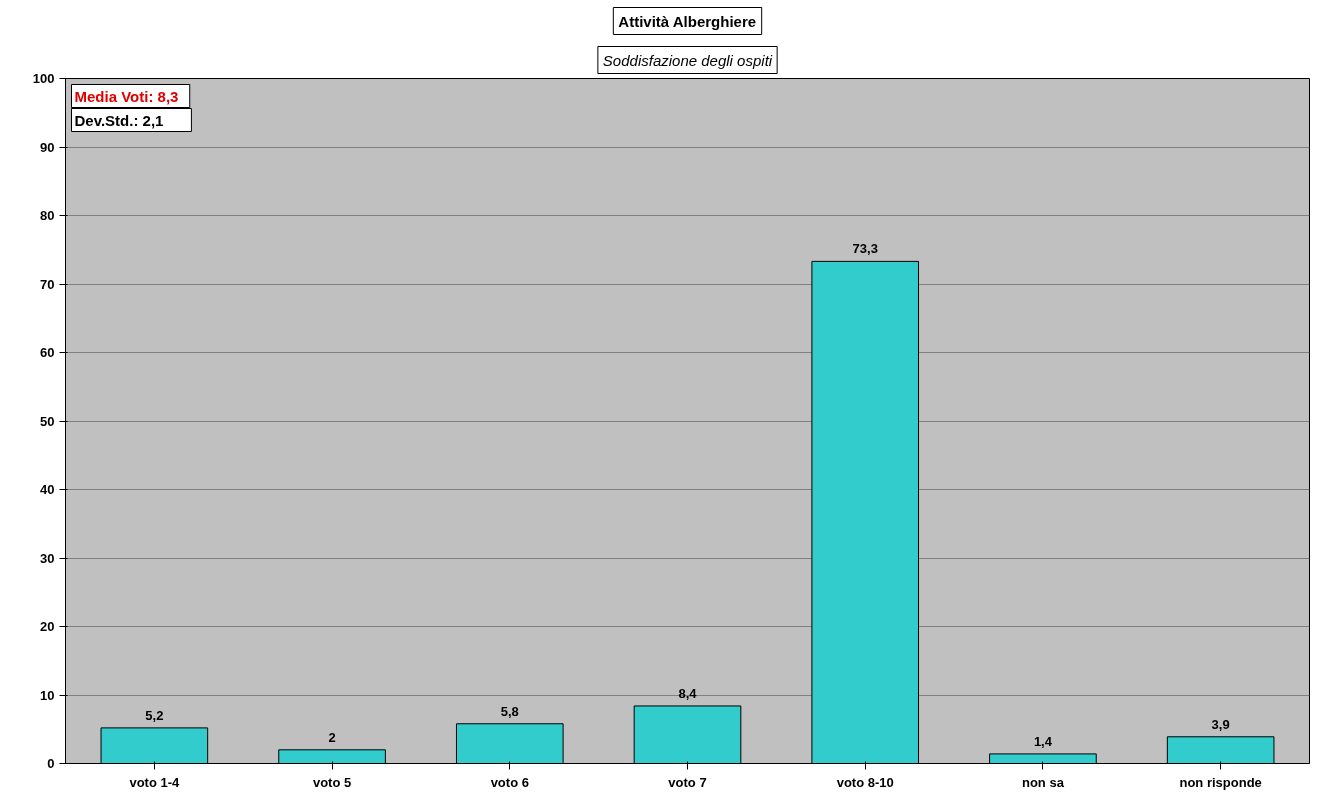  Describe the element at coordinates (1220, 724) in the screenshot. I see `data-label: 3,9` at that location.